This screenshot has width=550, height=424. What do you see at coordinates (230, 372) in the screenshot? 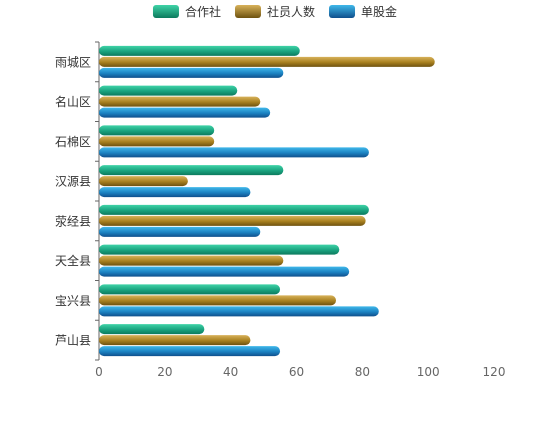
I see `x-tick-label: 40` at bounding box center [230, 372].